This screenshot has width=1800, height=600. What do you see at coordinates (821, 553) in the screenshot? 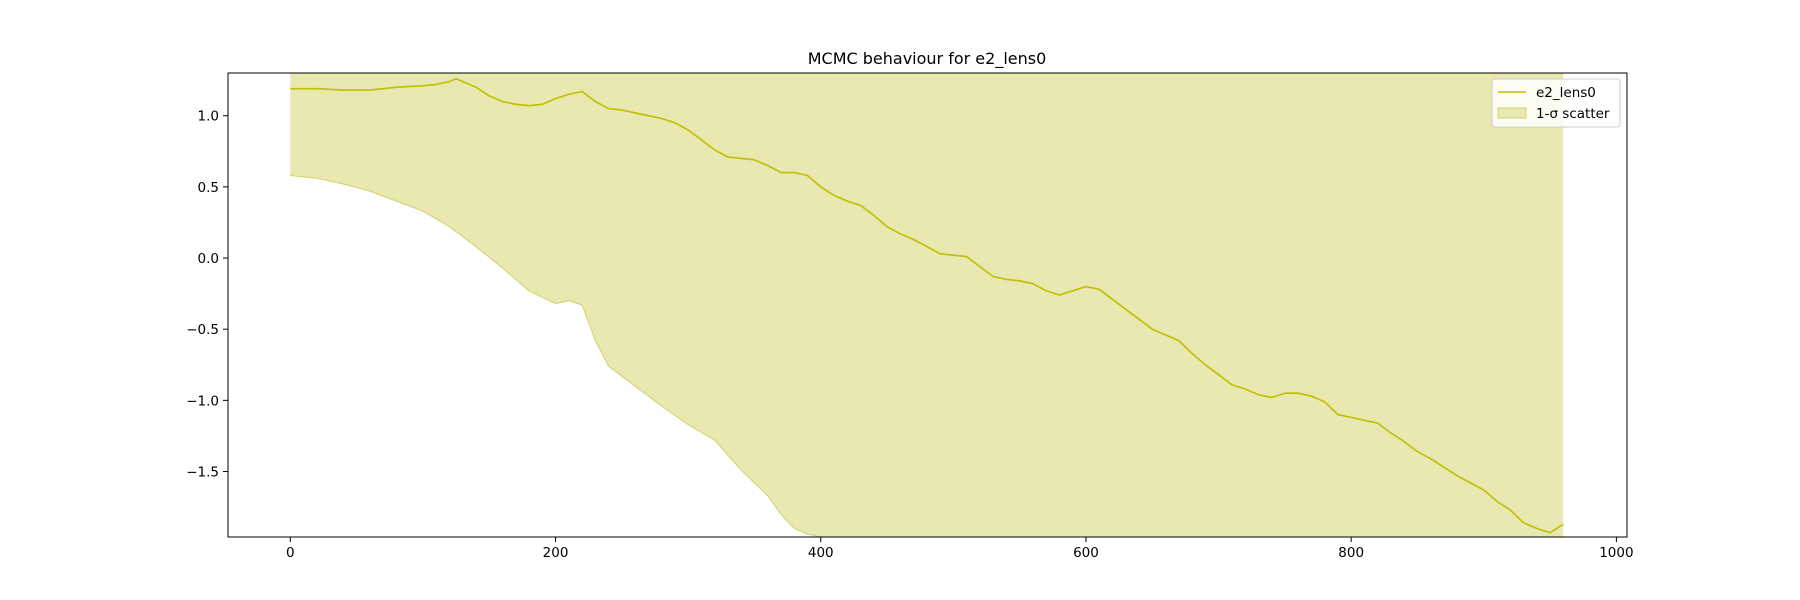
I see `x-tick-label: 400` at bounding box center [821, 553].